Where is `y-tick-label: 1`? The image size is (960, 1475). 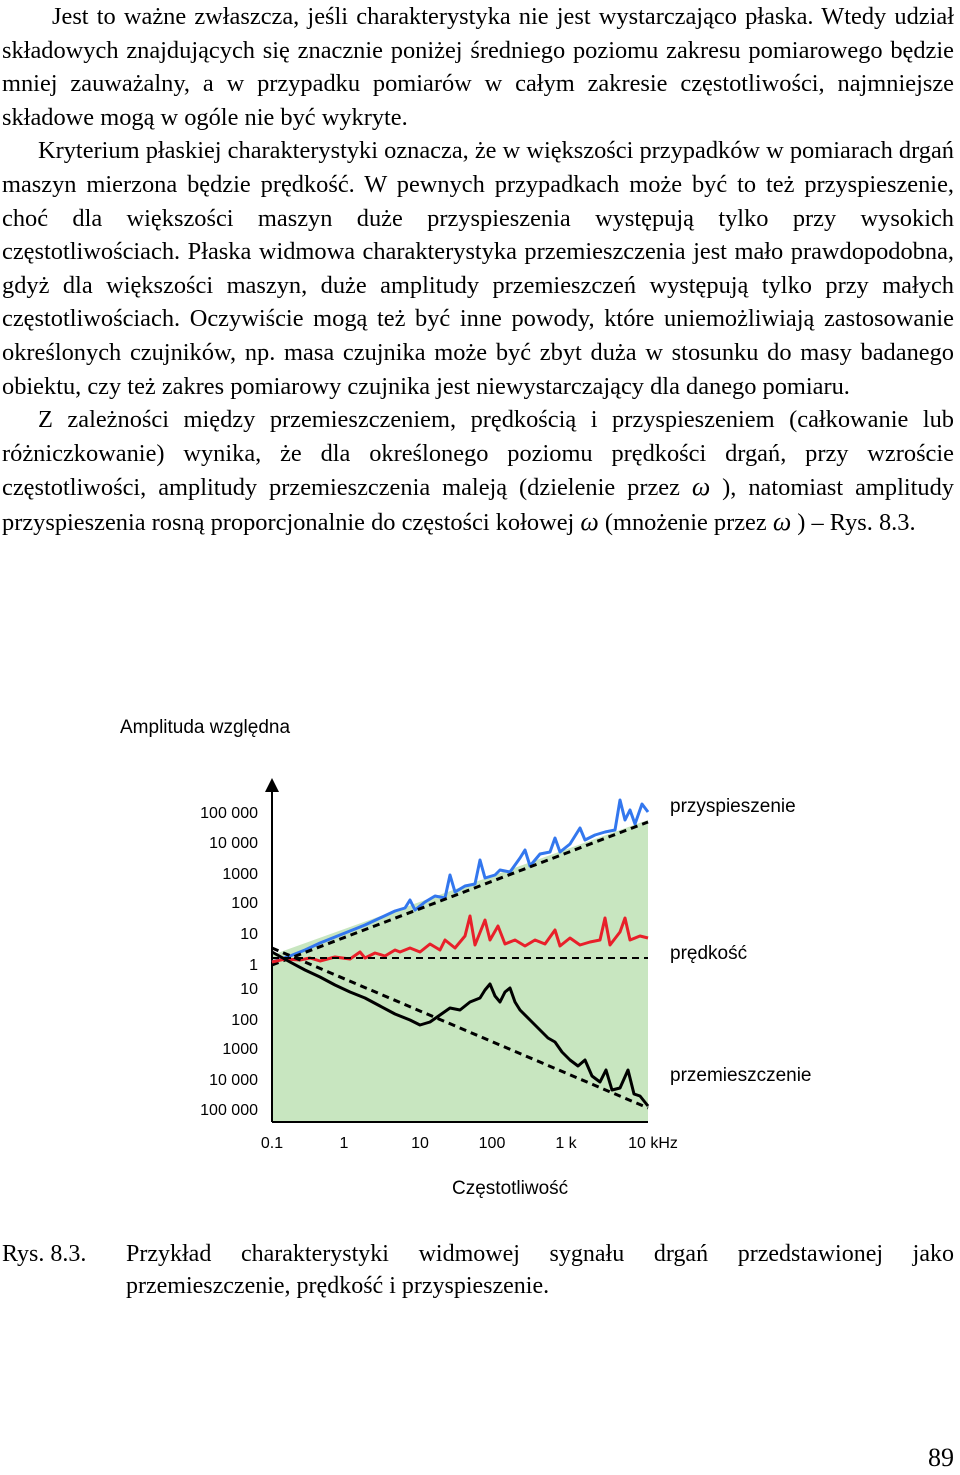 y-tick-label: 1 is located at coordinates (253, 965).